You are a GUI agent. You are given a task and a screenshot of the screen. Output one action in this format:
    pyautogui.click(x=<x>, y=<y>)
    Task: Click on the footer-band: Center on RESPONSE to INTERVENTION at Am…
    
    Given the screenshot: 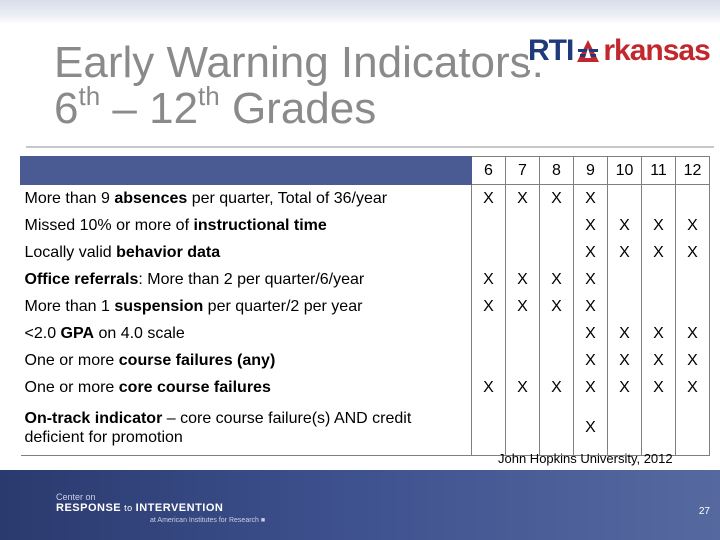 What is the action you would take?
    pyautogui.click(x=360, y=505)
    